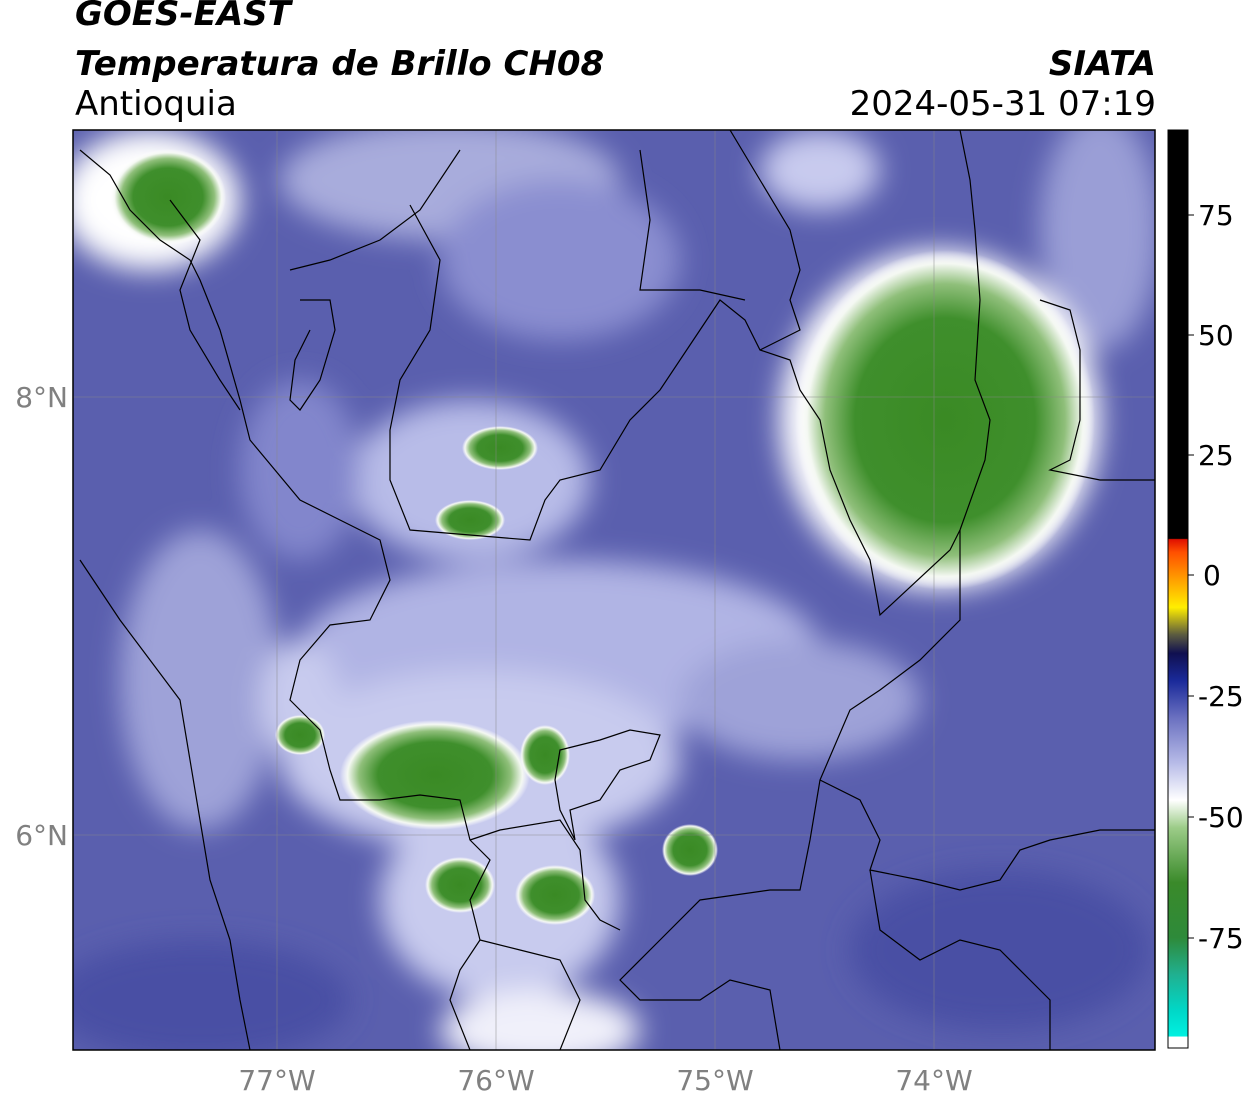 The height and width of the screenshot is (1099, 1252). I want to click on cold-cloud-central, so click(435, 775).